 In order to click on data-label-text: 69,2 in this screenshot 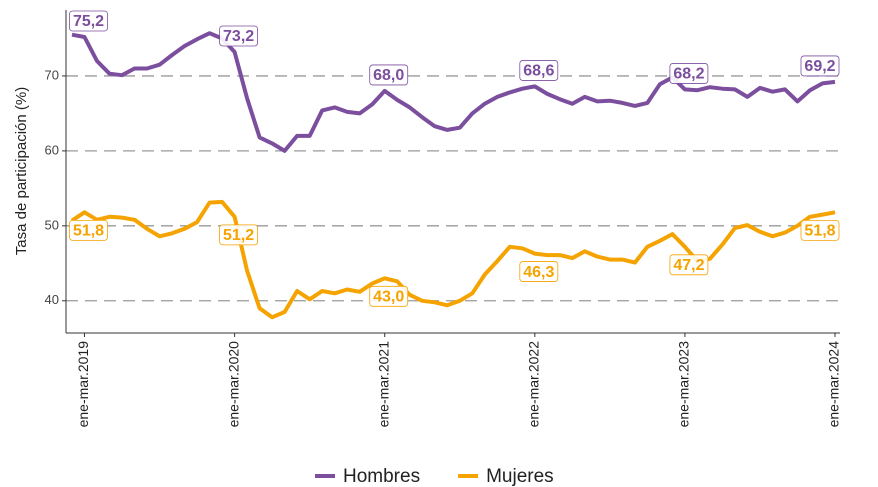, I will do `click(819, 66)`.